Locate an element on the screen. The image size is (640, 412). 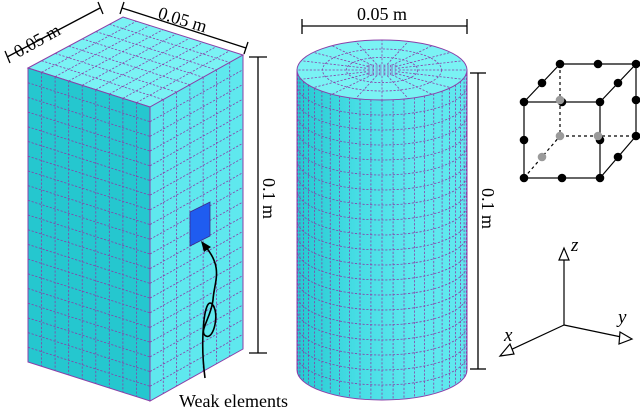
coordinate-axes is located at coordinates (566, 301).